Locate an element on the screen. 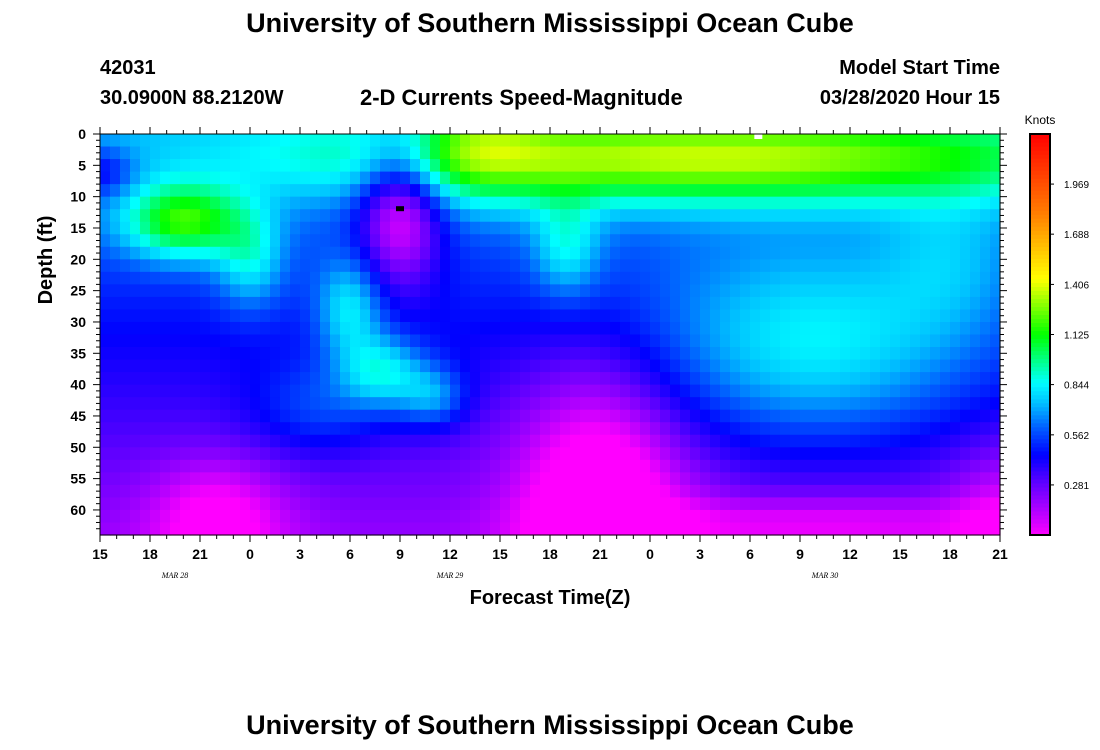 The height and width of the screenshot is (750, 1100). model-start-label: Model Start Time is located at coordinates (919, 68).